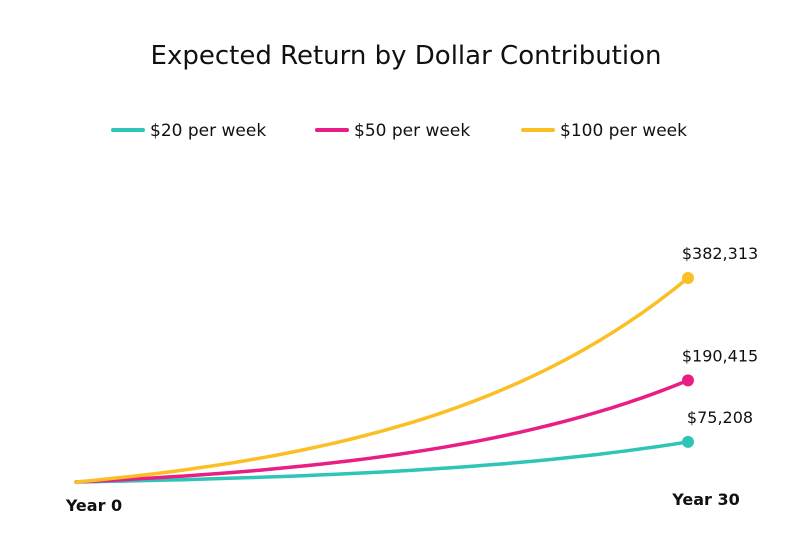 The width and height of the screenshot is (812, 541). Describe the element at coordinates (720, 253) in the screenshot. I see `end-label-100-per-week: $382,313` at that location.